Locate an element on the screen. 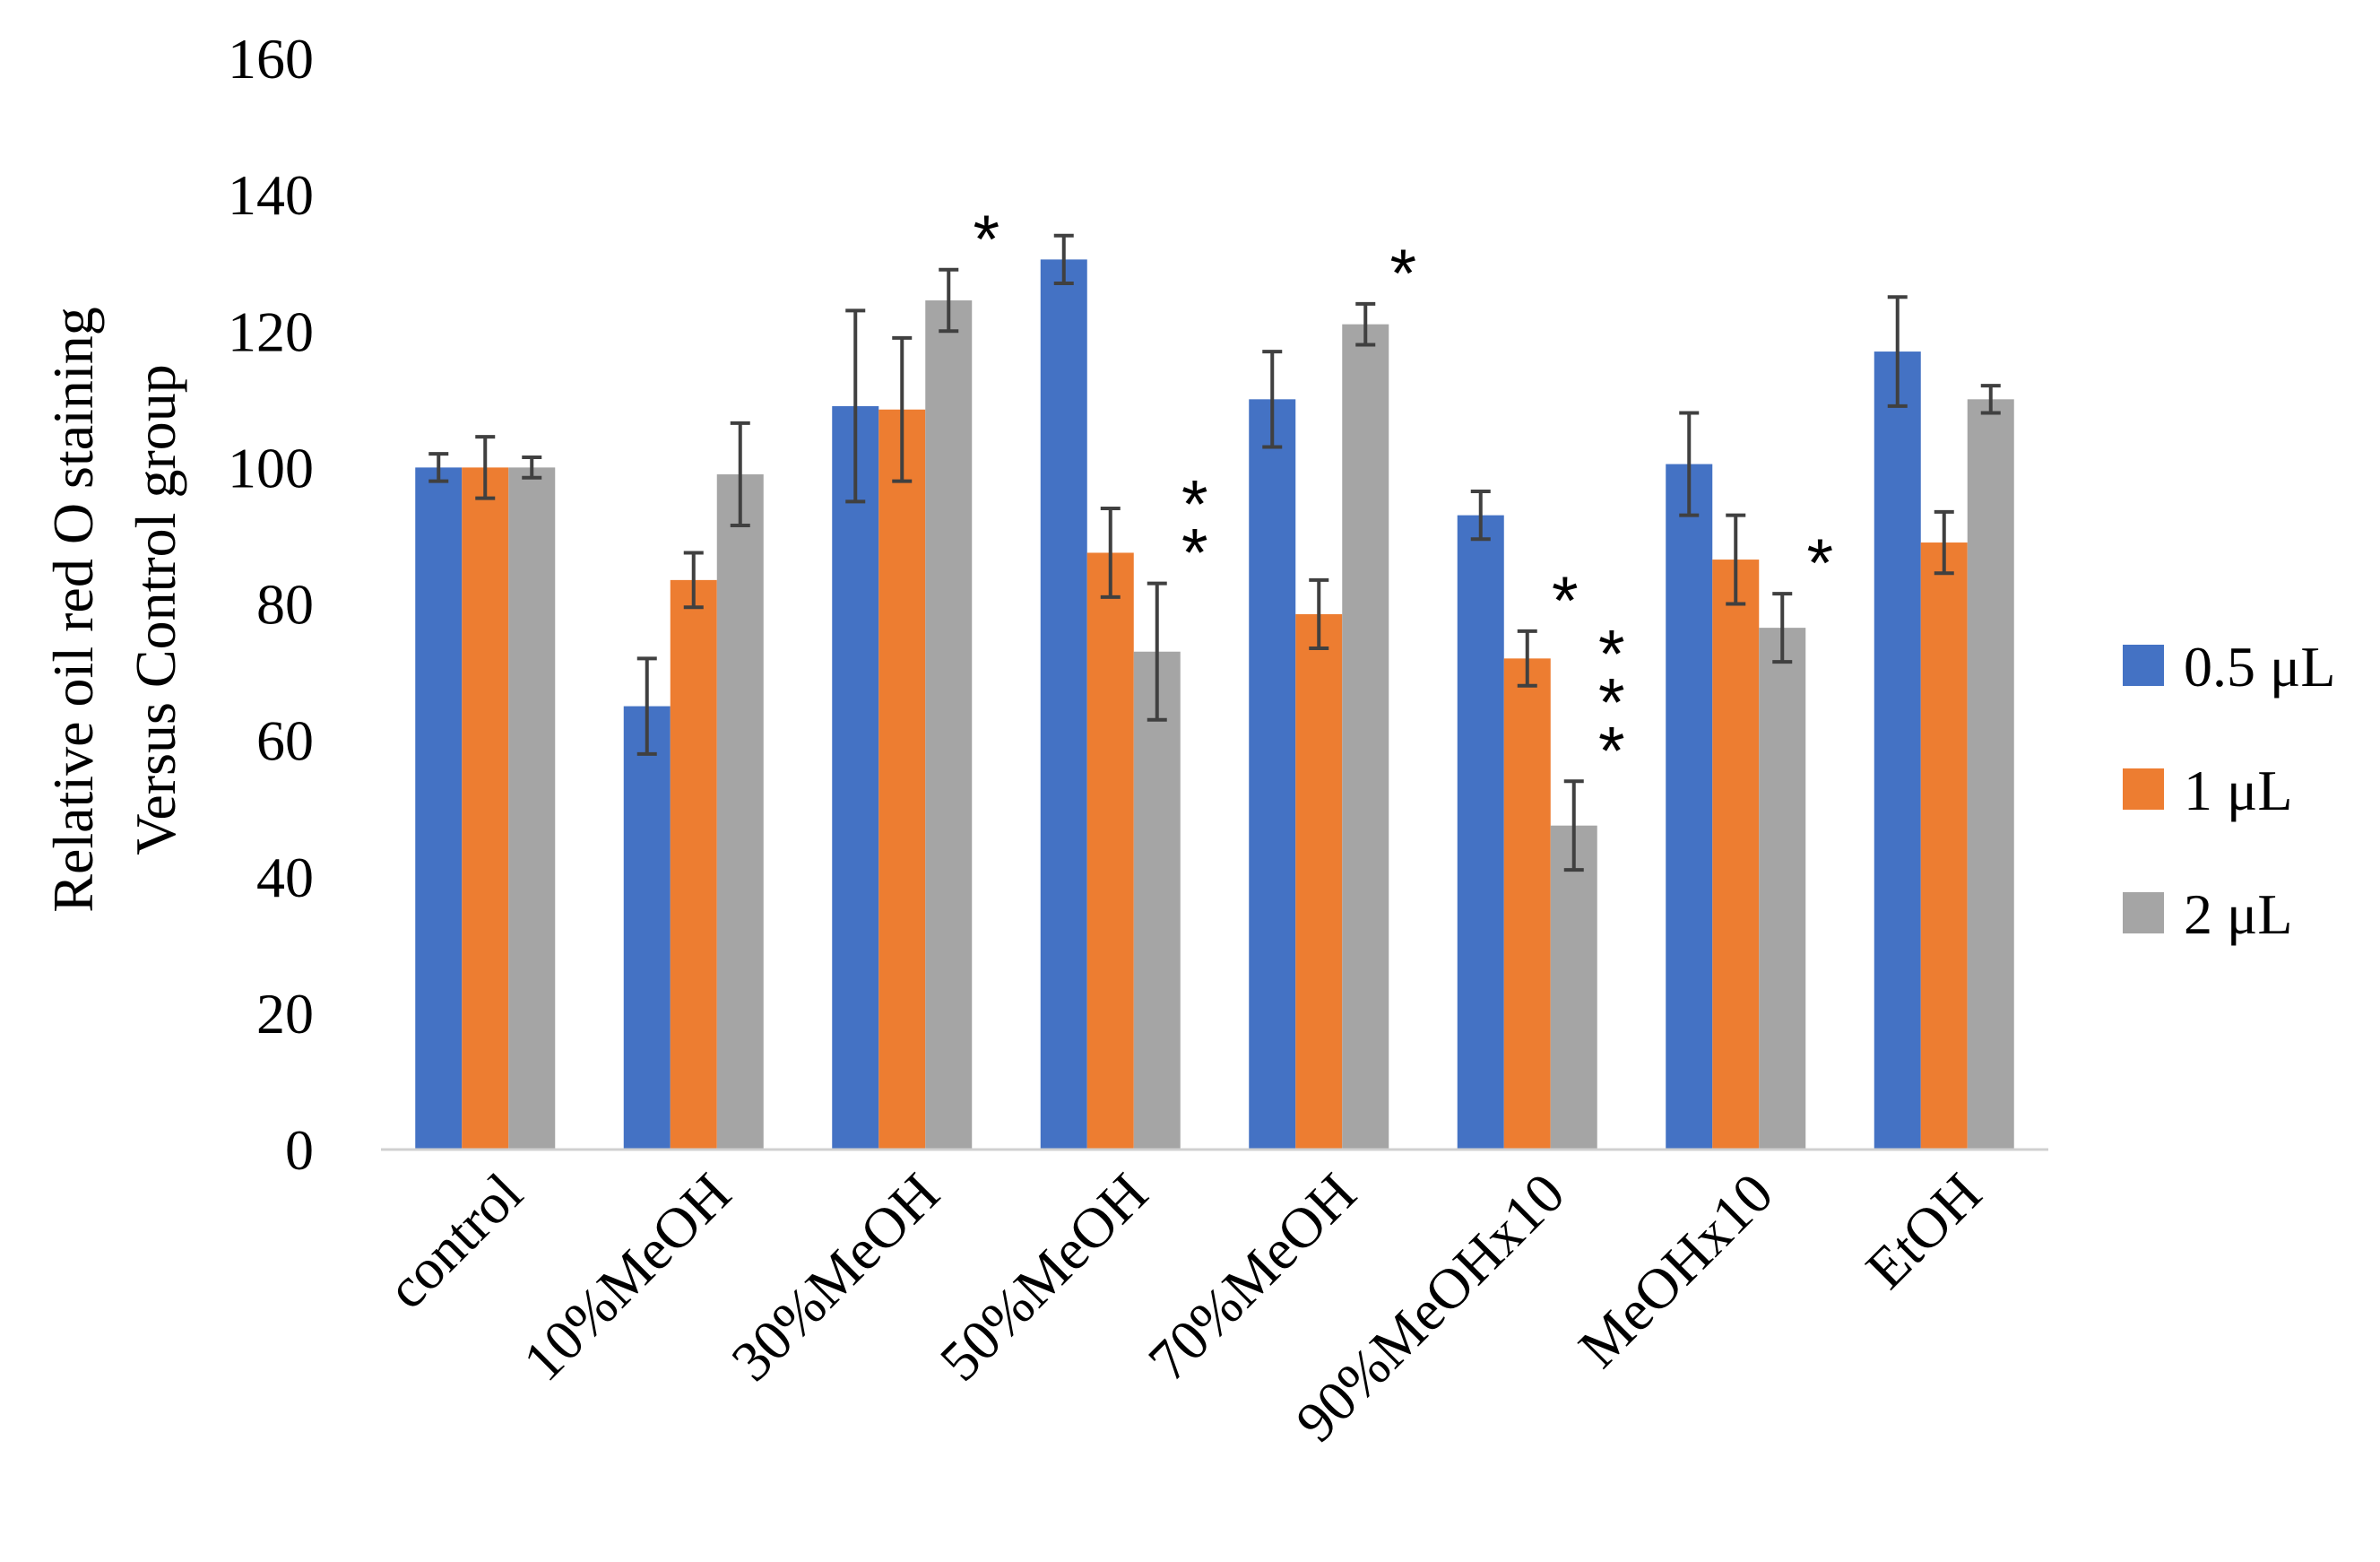 The width and height of the screenshot is (2380, 1562). x-category-label: 50%MeOH is located at coordinates (1044, 1277).